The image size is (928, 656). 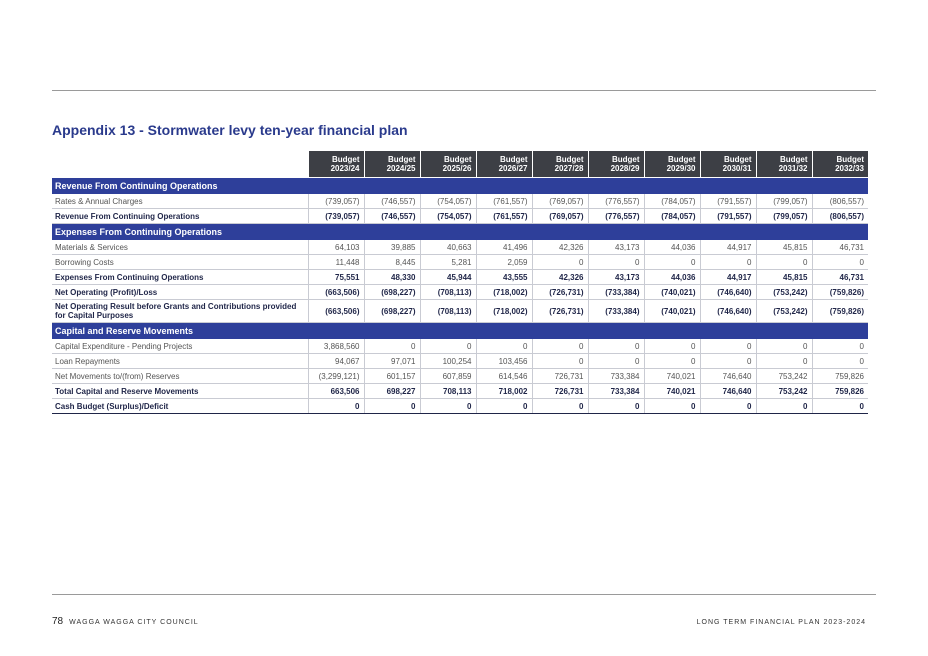 I want to click on row-label: Total Capital and Reserve Movements, so click(x=180, y=391).